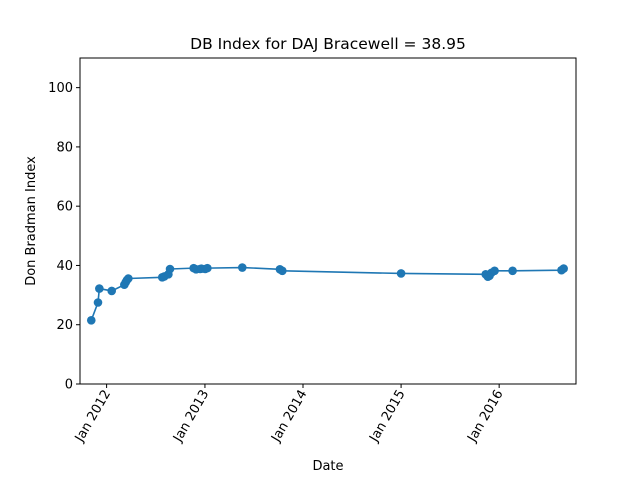 This screenshot has width=640, height=480. What do you see at coordinates (31, 221) in the screenshot?
I see `y-axis-label: Don Bradman Index` at bounding box center [31, 221].